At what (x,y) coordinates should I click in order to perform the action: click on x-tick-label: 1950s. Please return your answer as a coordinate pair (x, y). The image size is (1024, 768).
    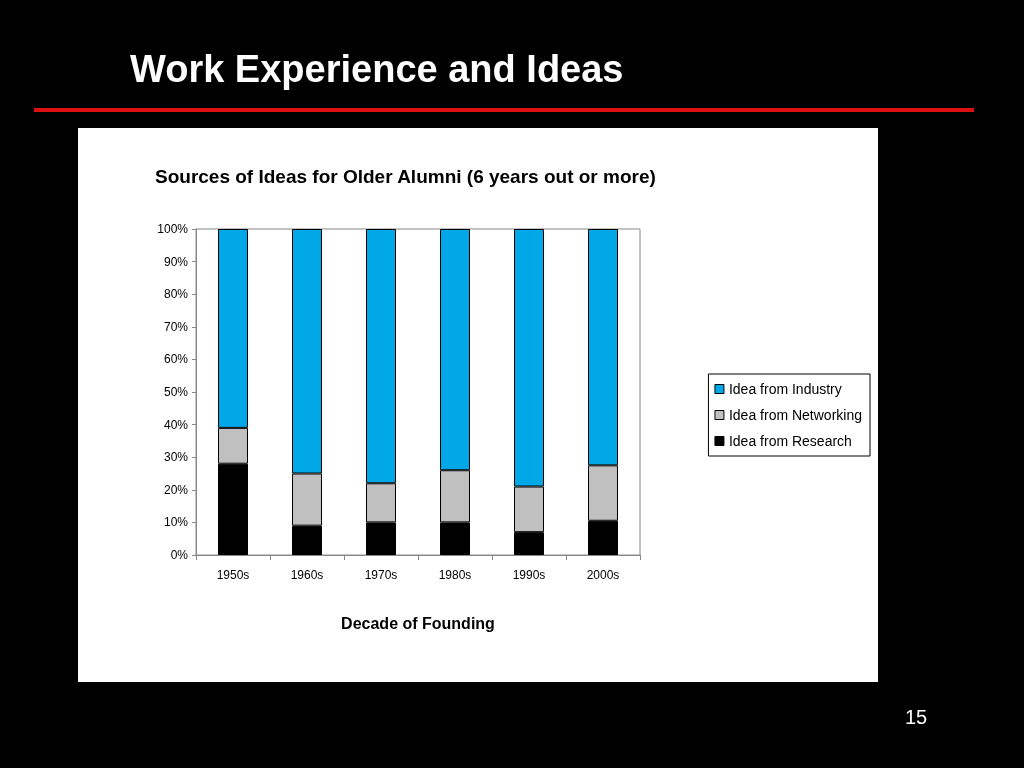
    Looking at the image, I should click on (233, 575).